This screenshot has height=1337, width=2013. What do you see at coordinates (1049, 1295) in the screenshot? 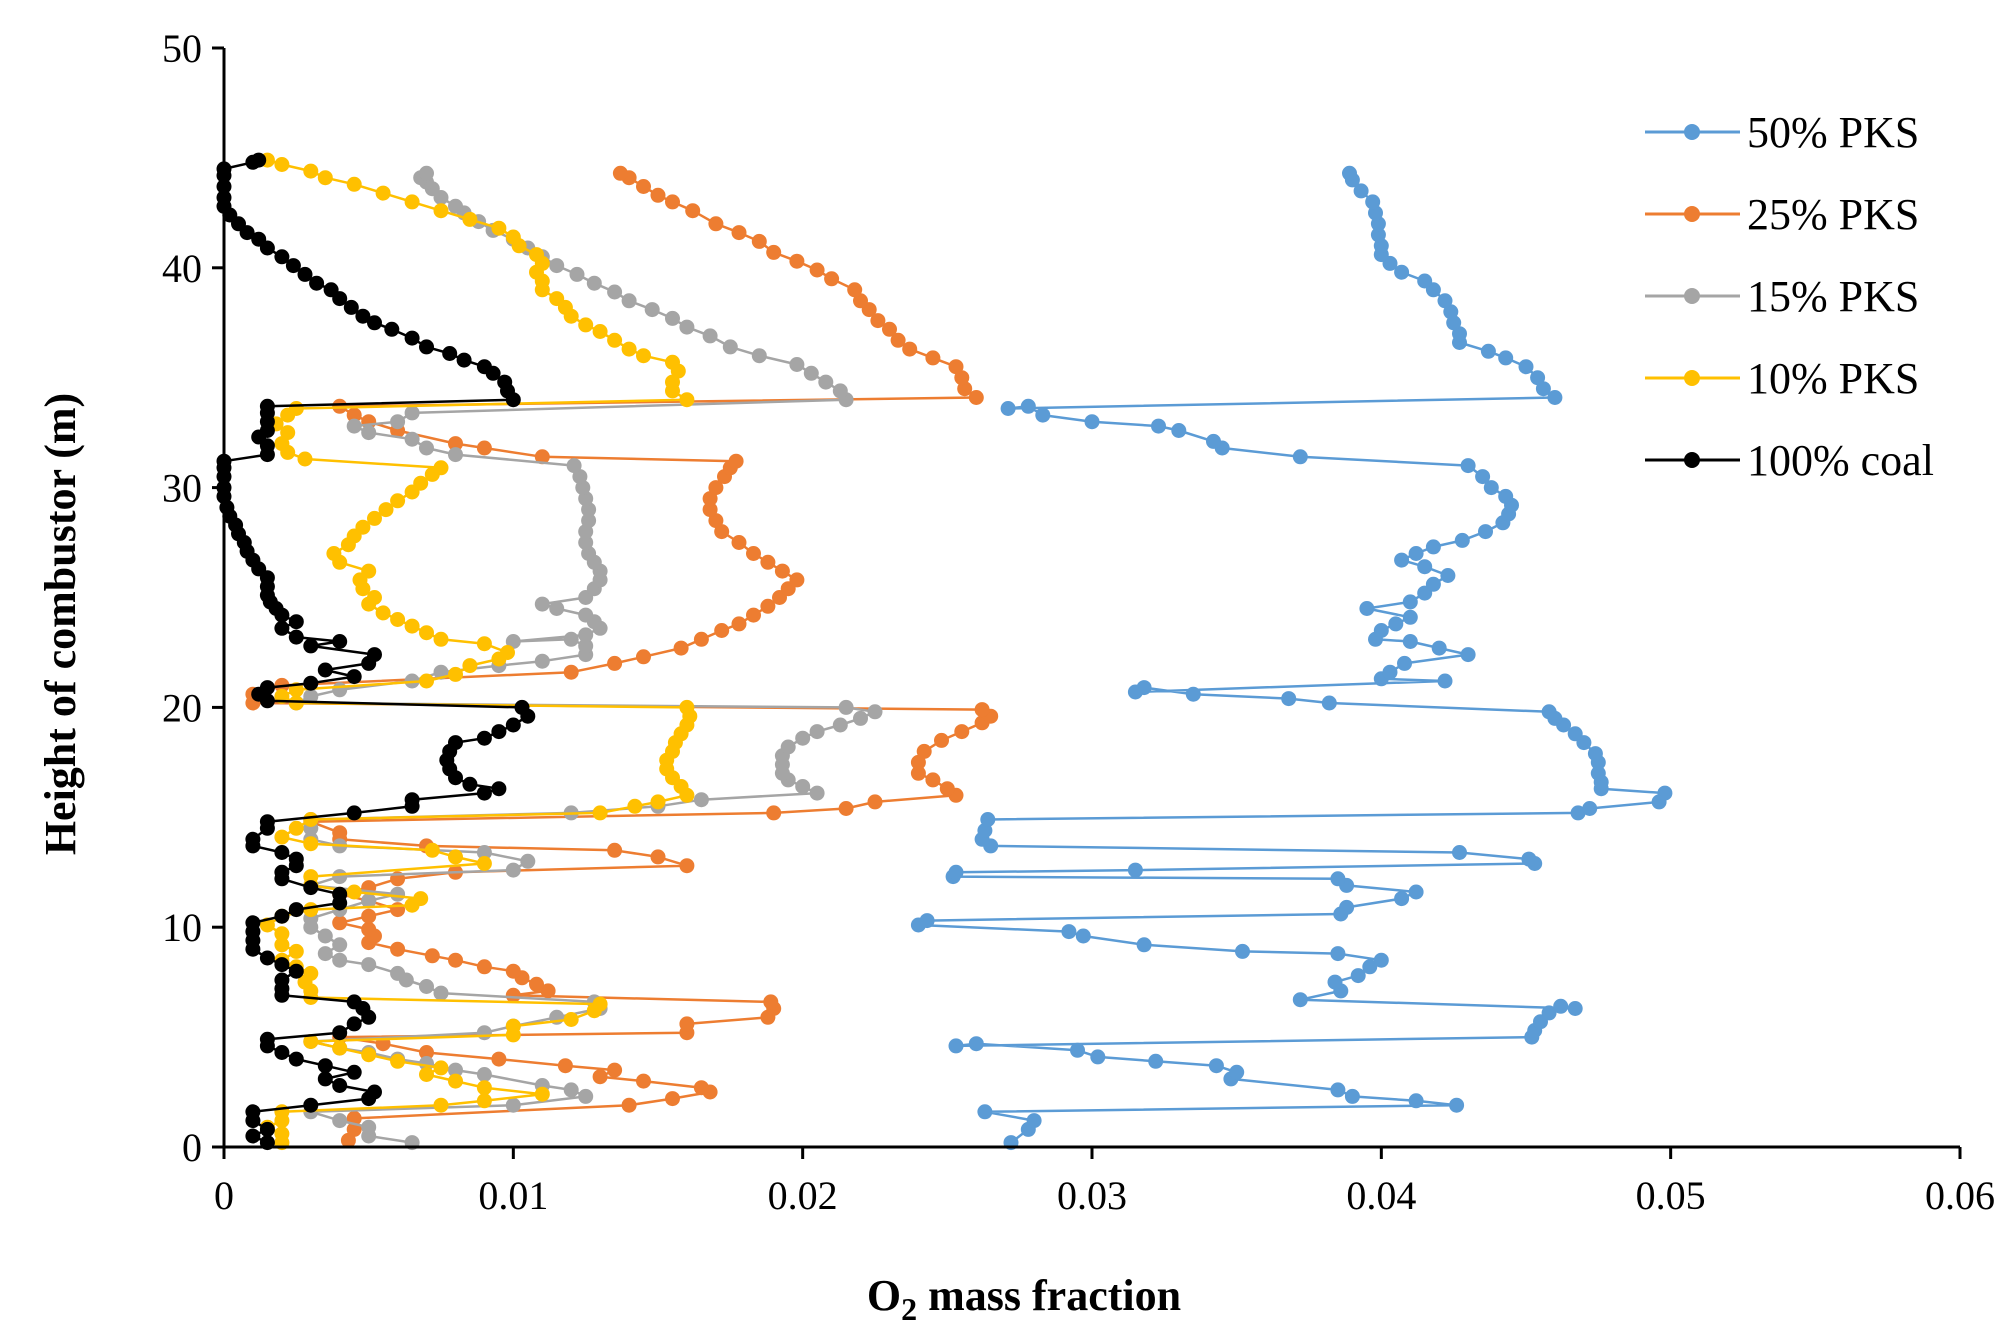
I see `x-axis-title-rest: mass fraction` at bounding box center [1049, 1295].